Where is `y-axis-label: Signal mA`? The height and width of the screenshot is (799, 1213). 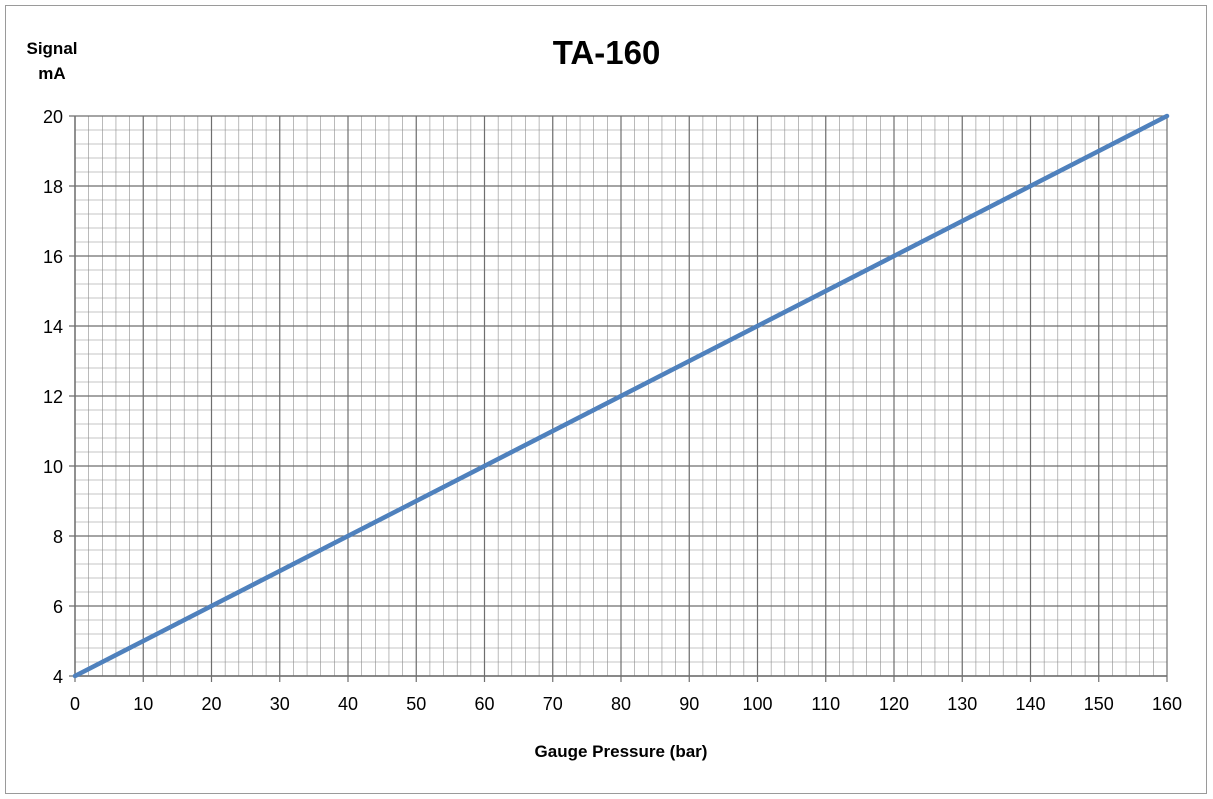
y-axis-label: Signal mA is located at coordinates (52, 61).